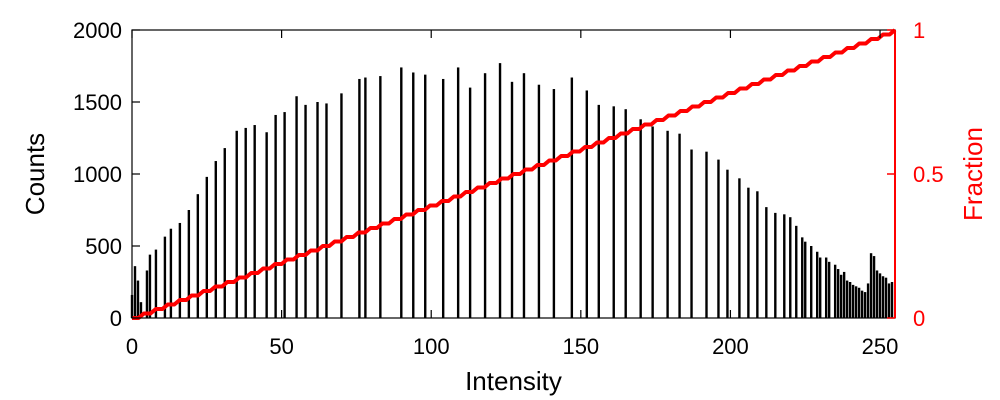 This screenshot has height=400, width=1000. What do you see at coordinates (919, 30) in the screenshot?
I see `y2-tick-label: 1` at bounding box center [919, 30].